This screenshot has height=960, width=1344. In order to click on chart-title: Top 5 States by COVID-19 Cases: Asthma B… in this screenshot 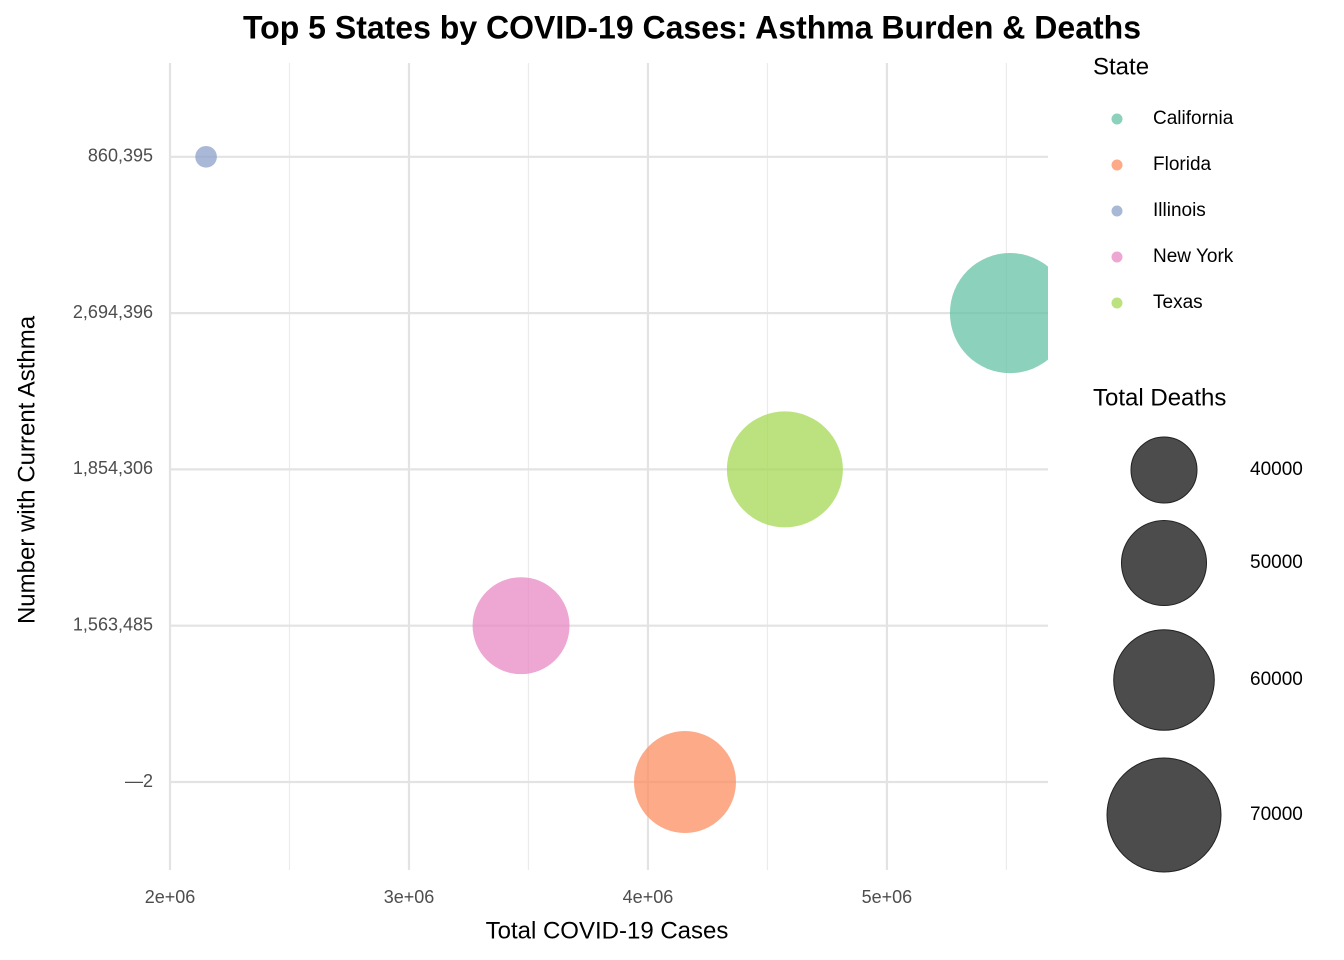, I will do `click(692, 27)`.